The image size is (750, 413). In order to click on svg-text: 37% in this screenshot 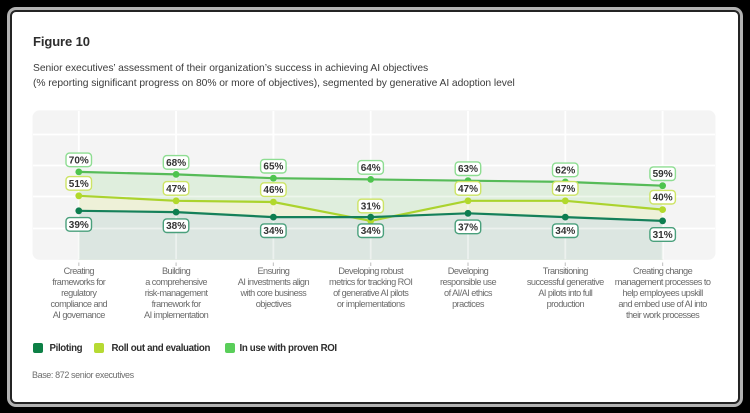, I will do `click(468, 227)`.